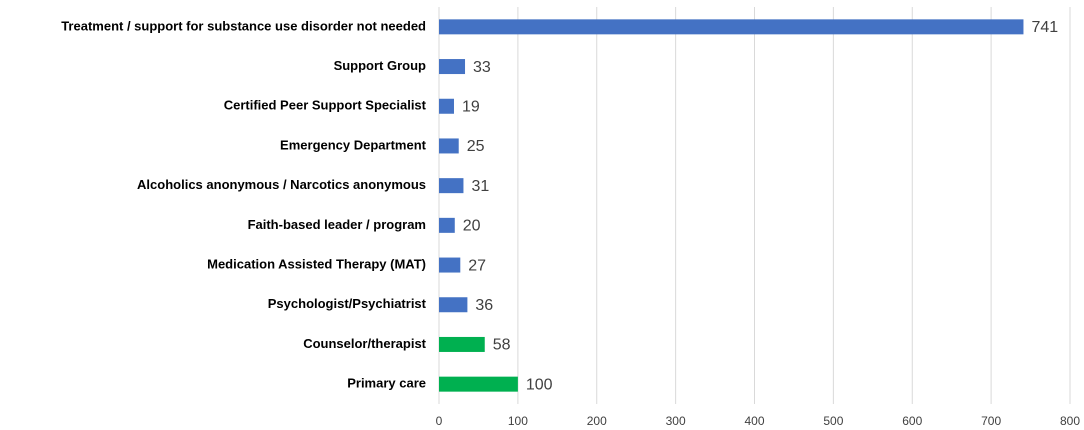  Describe the element at coordinates (477, 265) in the screenshot. I see `value-label: 27` at that location.